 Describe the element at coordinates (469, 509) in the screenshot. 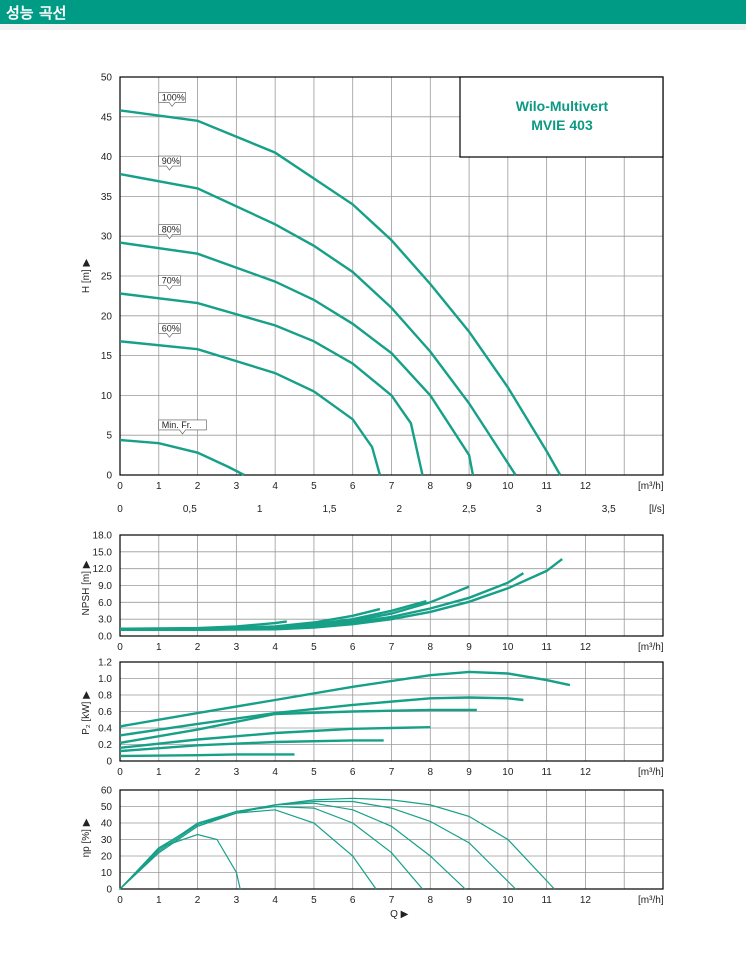

I see `secondary-x-tick-label: 2,5` at that location.